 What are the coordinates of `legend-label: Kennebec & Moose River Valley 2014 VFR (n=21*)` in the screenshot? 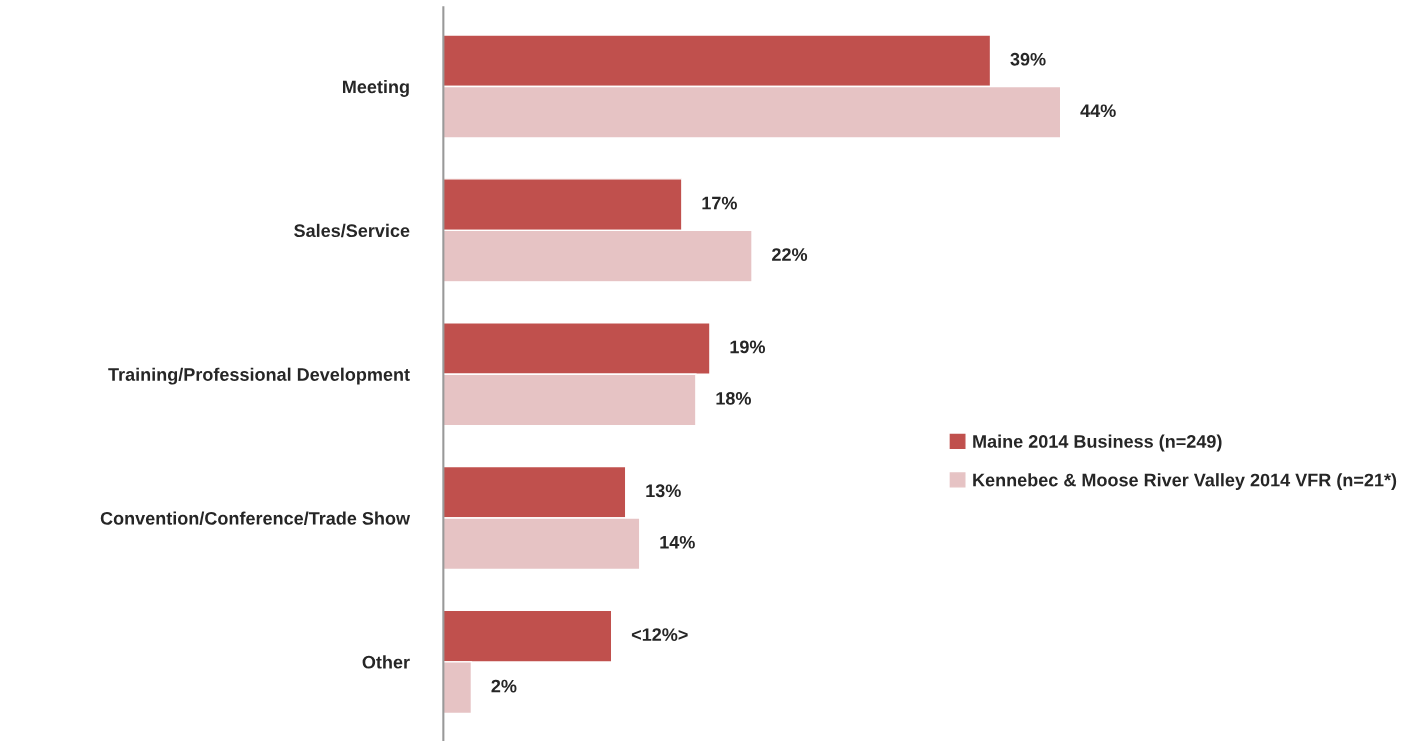 It's located at (1185, 481).